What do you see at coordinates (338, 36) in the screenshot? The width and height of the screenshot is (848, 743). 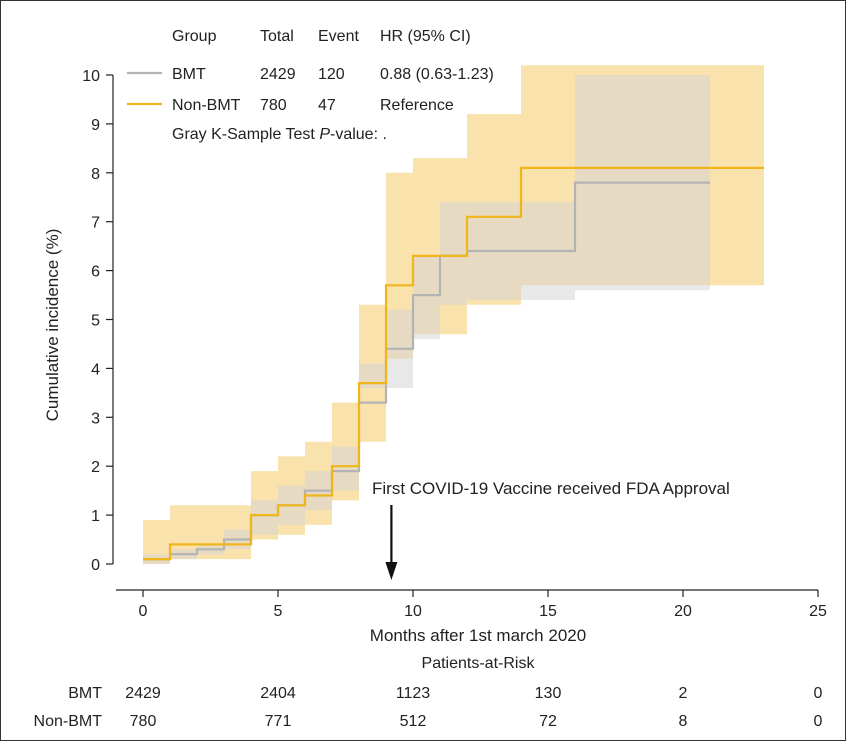 I see `legend-header-event: Event` at bounding box center [338, 36].